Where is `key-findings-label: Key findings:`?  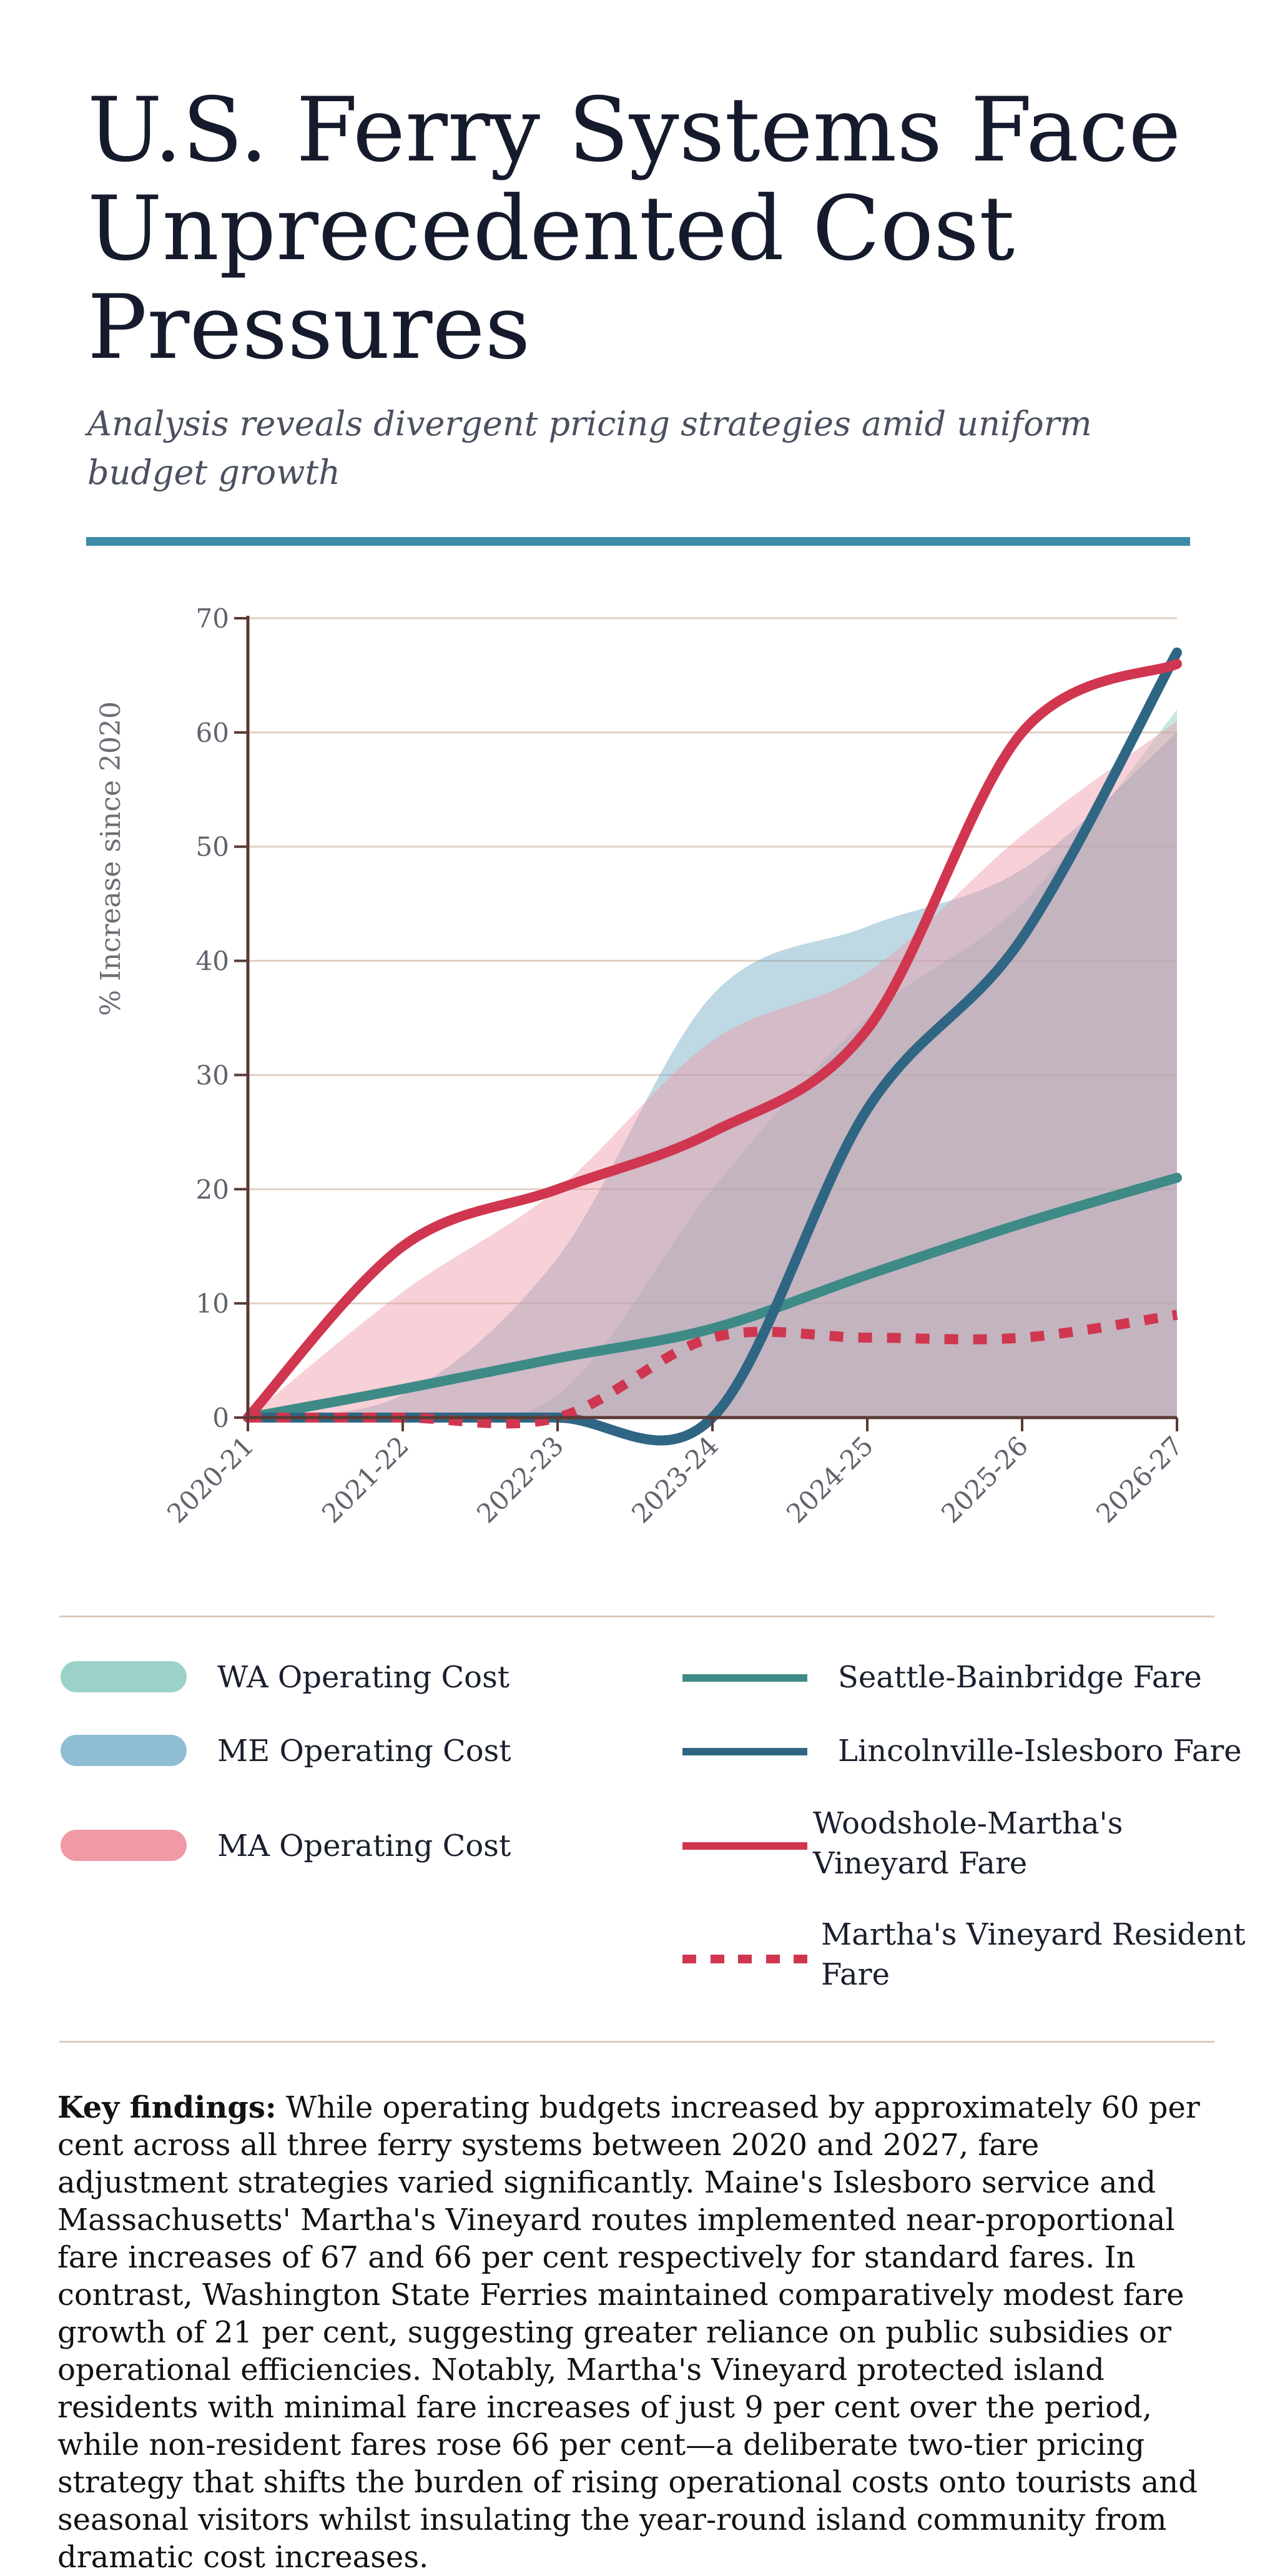
key-findings-label: Key findings: is located at coordinates (167, 2107).